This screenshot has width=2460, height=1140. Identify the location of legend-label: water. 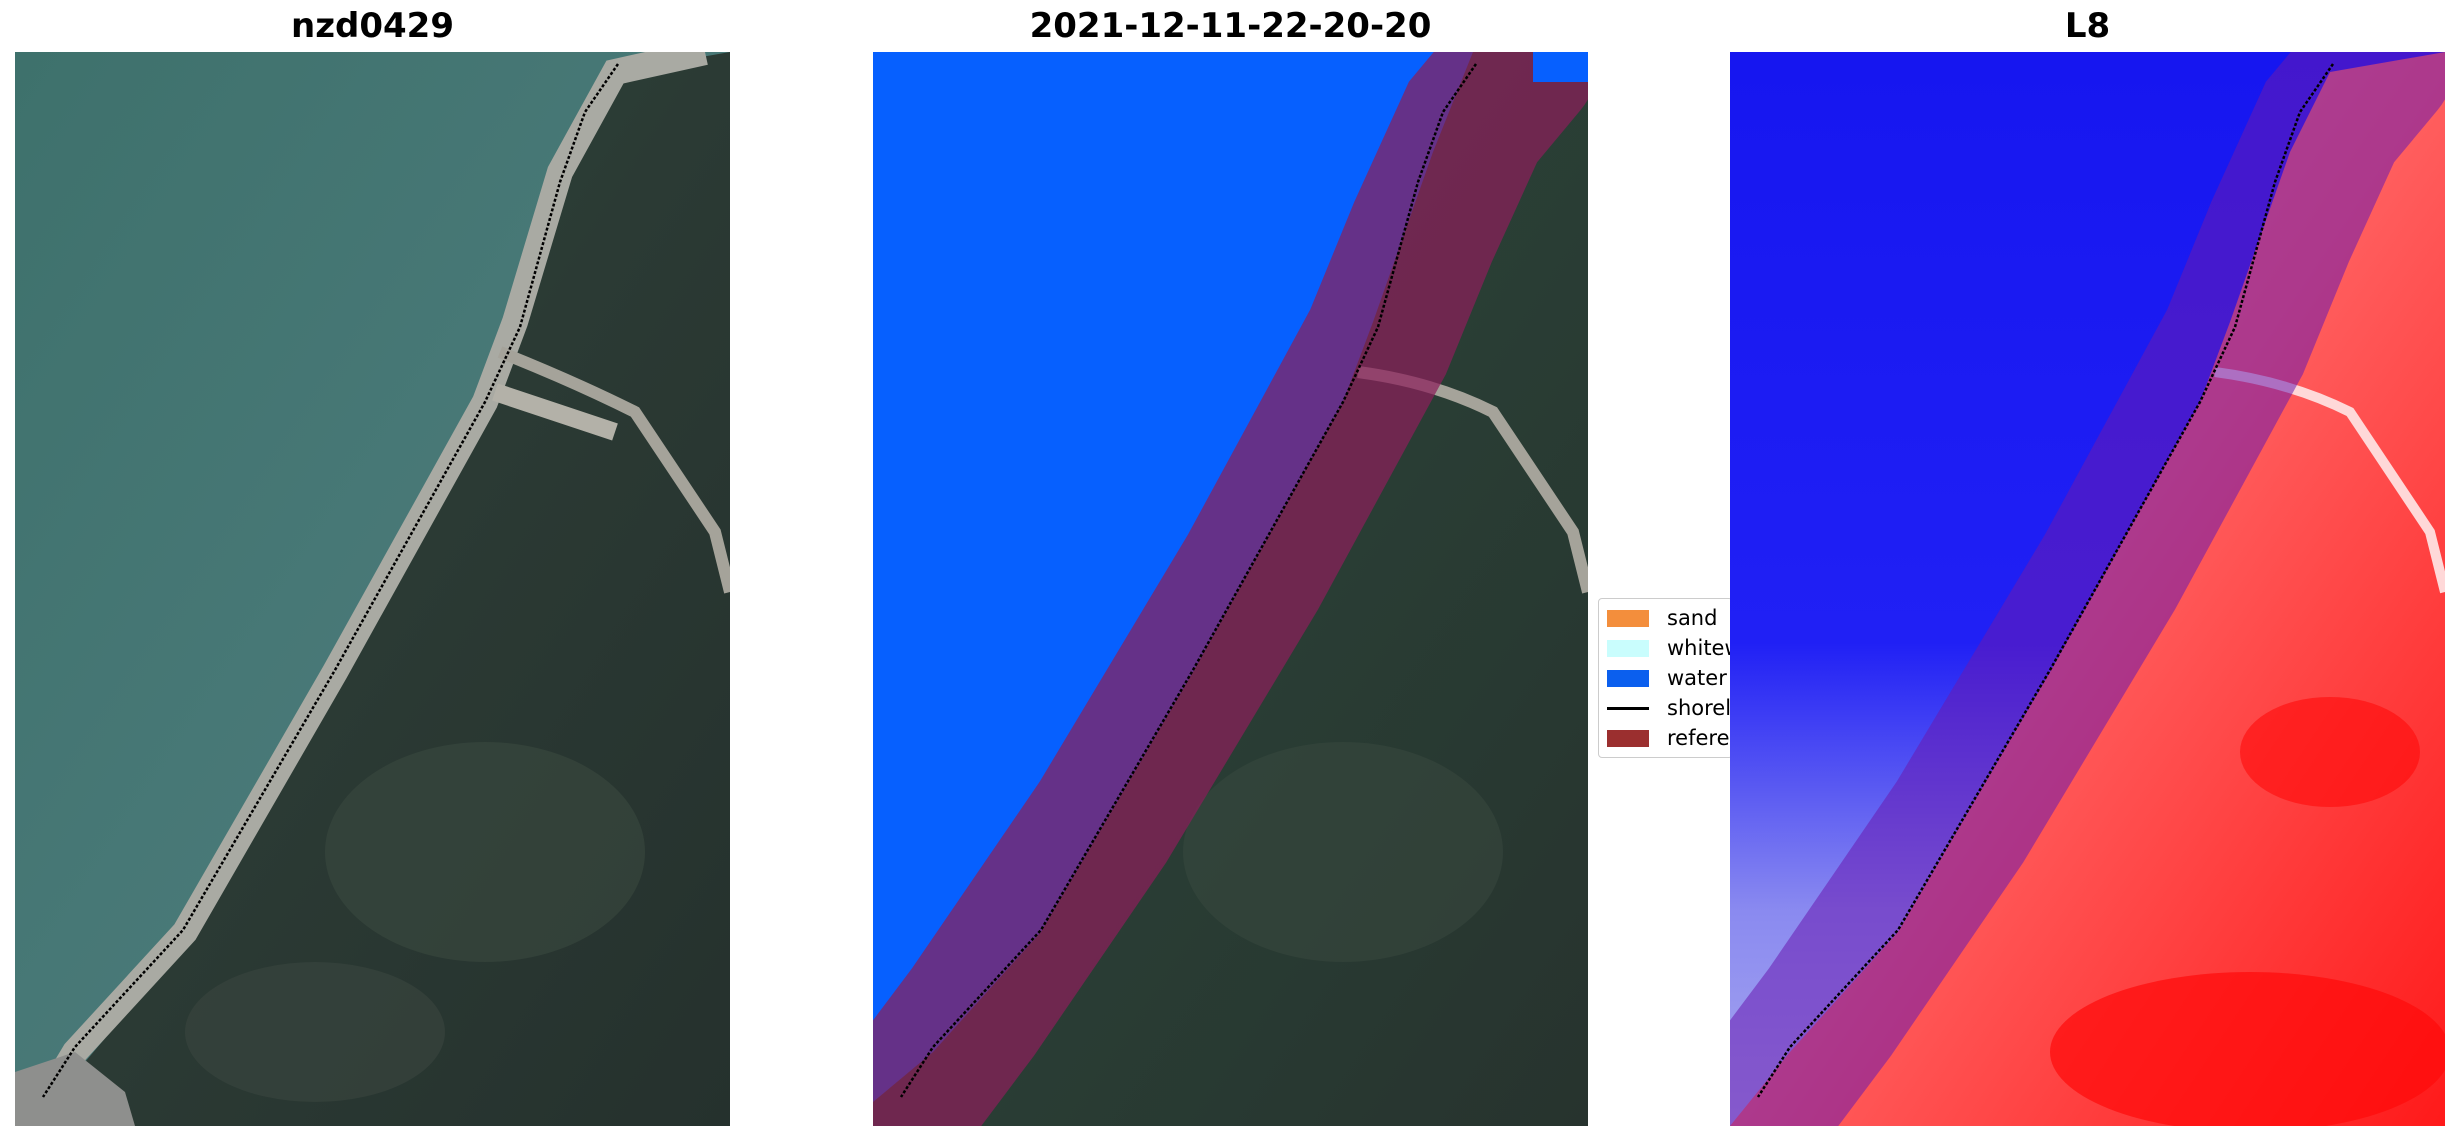
(1697, 678).